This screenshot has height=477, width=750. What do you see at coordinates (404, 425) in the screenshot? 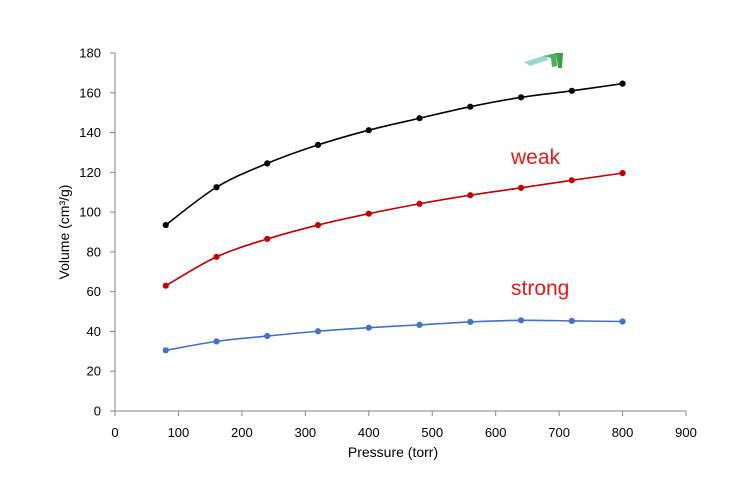
I see `x-ticks: 0 100 200 300 400 500 600 700 800 900` at bounding box center [404, 425].